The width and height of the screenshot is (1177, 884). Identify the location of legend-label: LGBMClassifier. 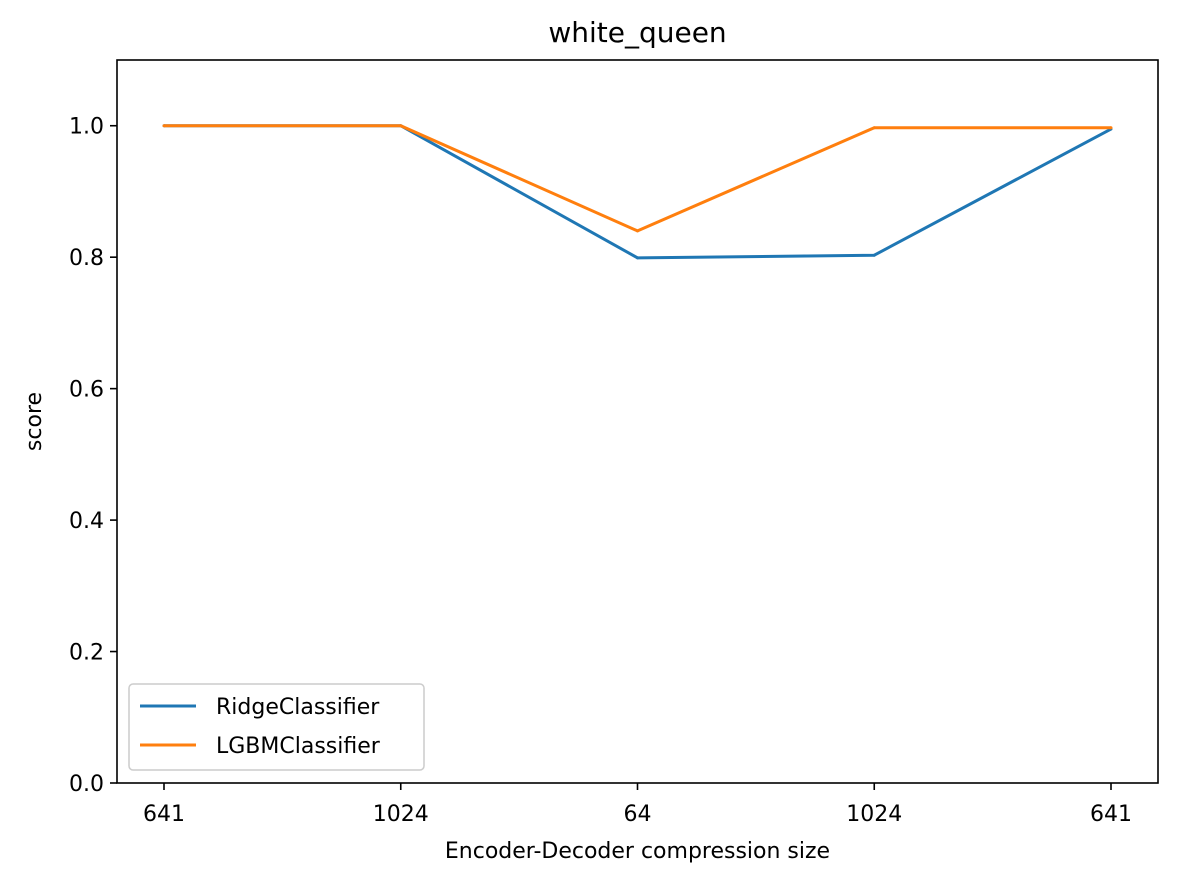
(298, 746).